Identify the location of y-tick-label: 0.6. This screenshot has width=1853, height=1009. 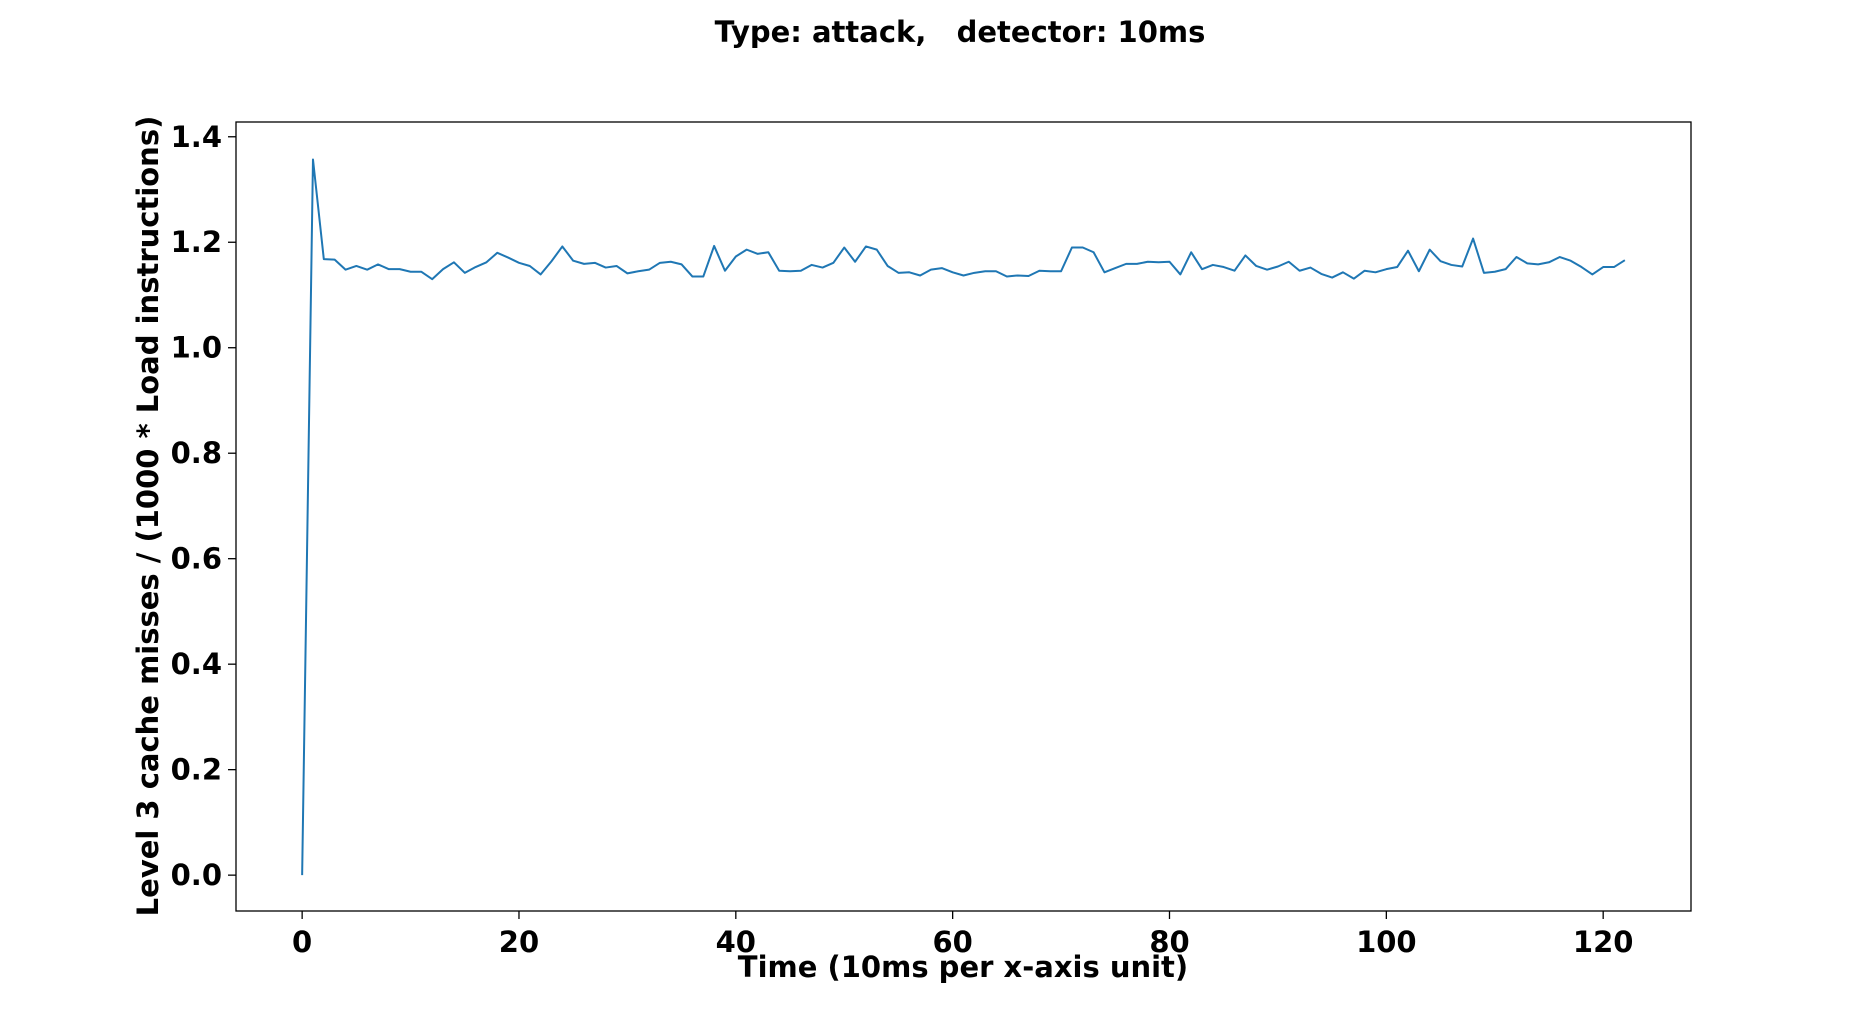
(196, 559).